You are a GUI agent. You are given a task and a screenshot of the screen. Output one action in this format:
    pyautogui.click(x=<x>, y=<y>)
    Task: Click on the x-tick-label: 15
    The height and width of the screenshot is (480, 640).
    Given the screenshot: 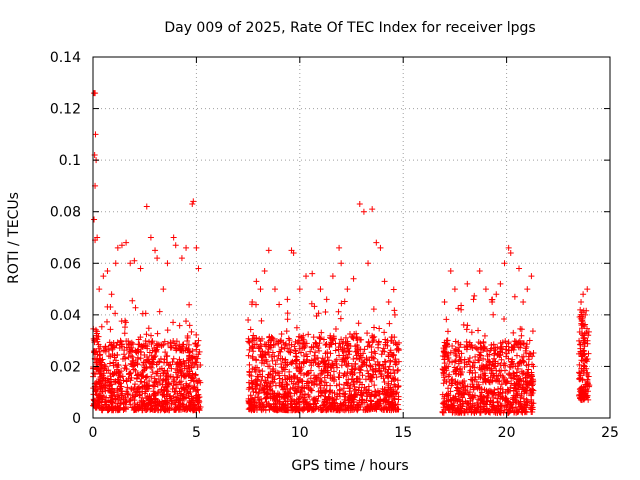 What is the action you would take?
    pyautogui.click(x=403, y=433)
    